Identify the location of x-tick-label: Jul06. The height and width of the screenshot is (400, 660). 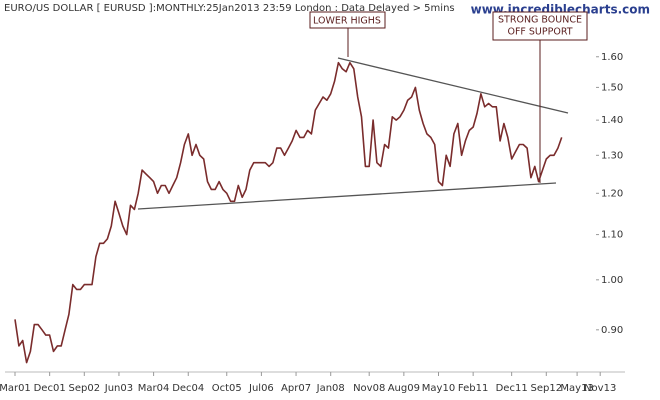
(261, 388).